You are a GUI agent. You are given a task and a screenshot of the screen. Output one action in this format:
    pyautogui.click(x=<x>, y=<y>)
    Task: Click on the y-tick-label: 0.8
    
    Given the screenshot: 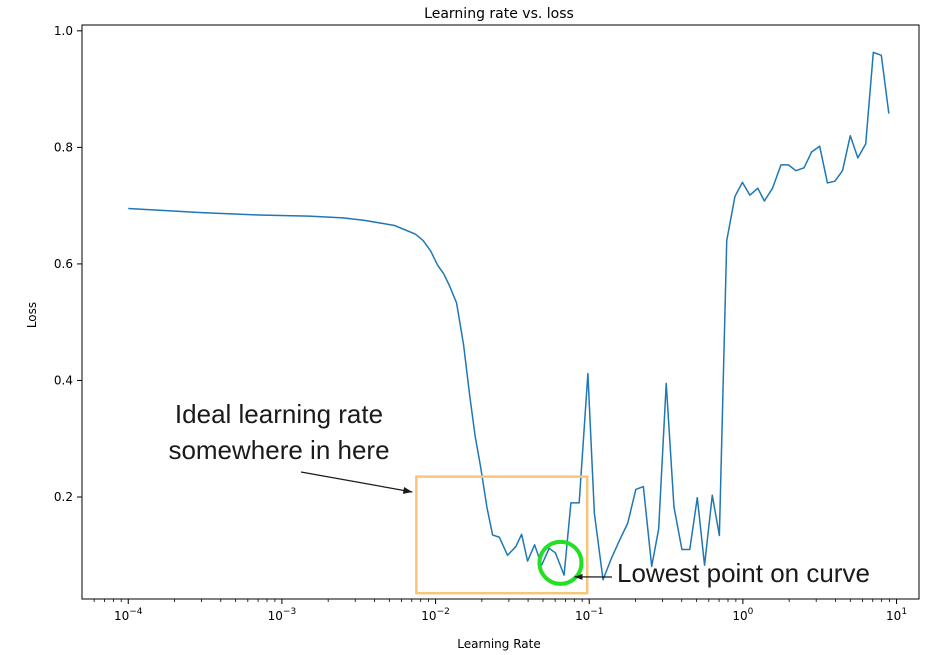 What is the action you would take?
    pyautogui.click(x=63, y=147)
    